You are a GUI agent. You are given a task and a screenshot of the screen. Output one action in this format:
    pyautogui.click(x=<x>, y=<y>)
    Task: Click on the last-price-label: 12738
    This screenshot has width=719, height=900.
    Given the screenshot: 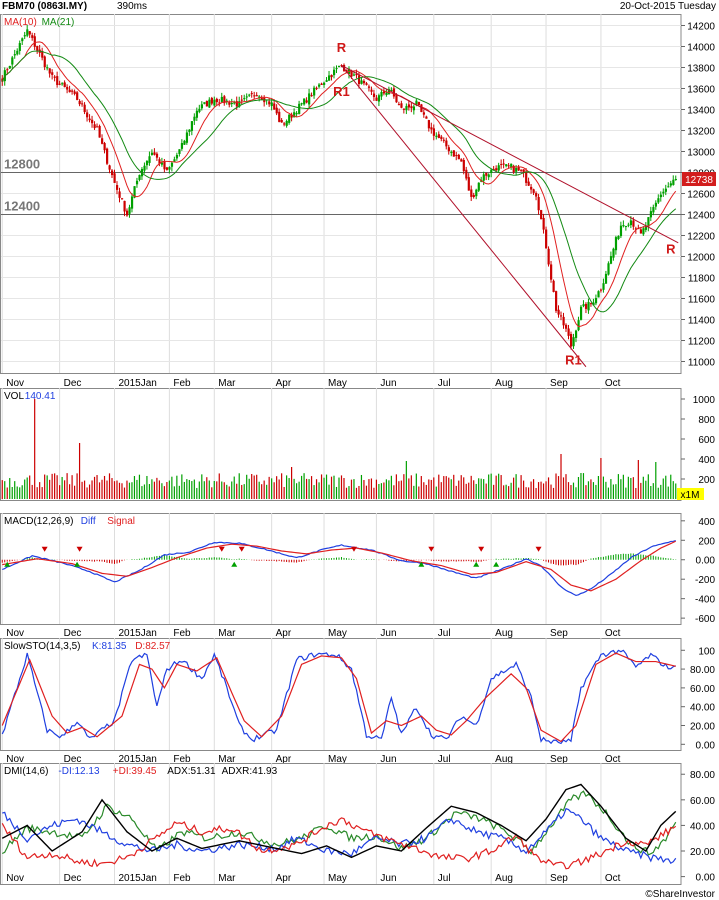 What is the action you would take?
    pyautogui.click(x=699, y=180)
    